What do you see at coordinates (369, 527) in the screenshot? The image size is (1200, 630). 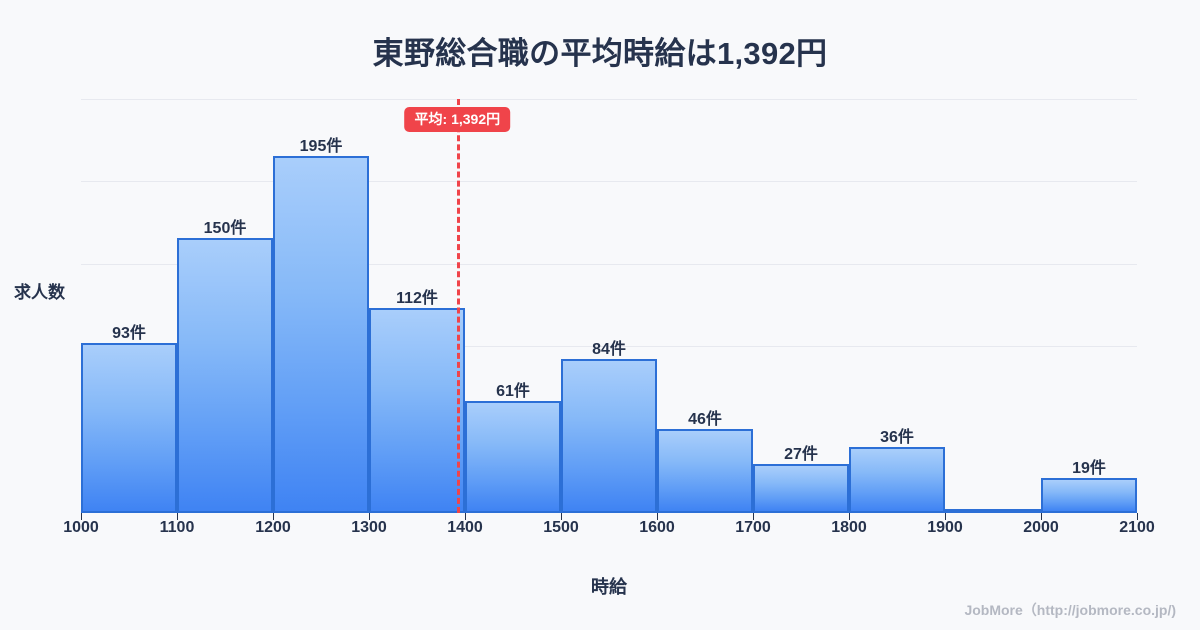 I see `x-axis-tick-label: 1300` at bounding box center [369, 527].